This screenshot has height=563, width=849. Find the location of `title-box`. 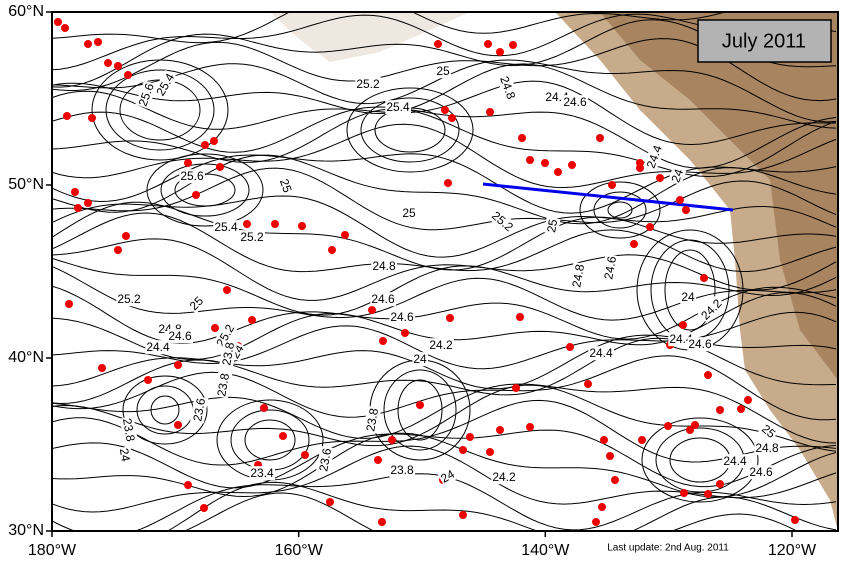

title-box is located at coordinates (764, 41).